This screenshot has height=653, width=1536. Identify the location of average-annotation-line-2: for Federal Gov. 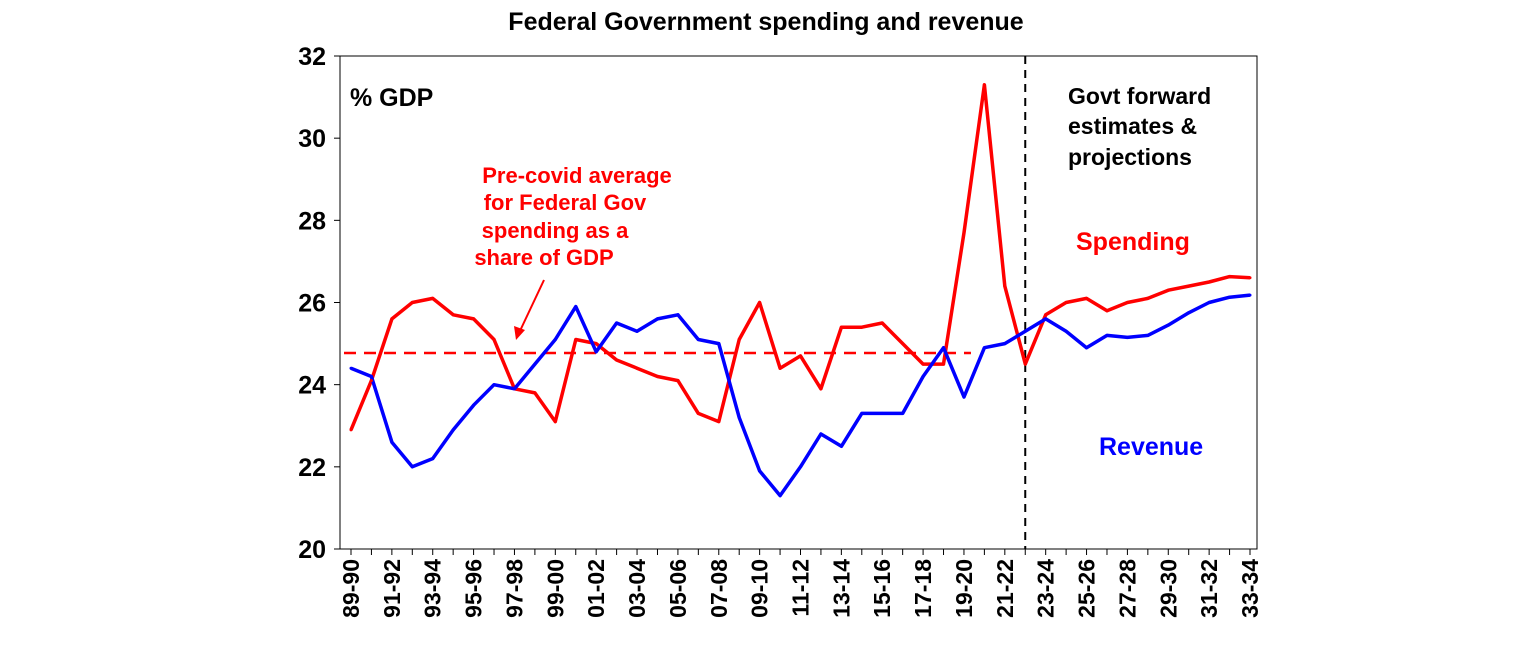
(565, 202).